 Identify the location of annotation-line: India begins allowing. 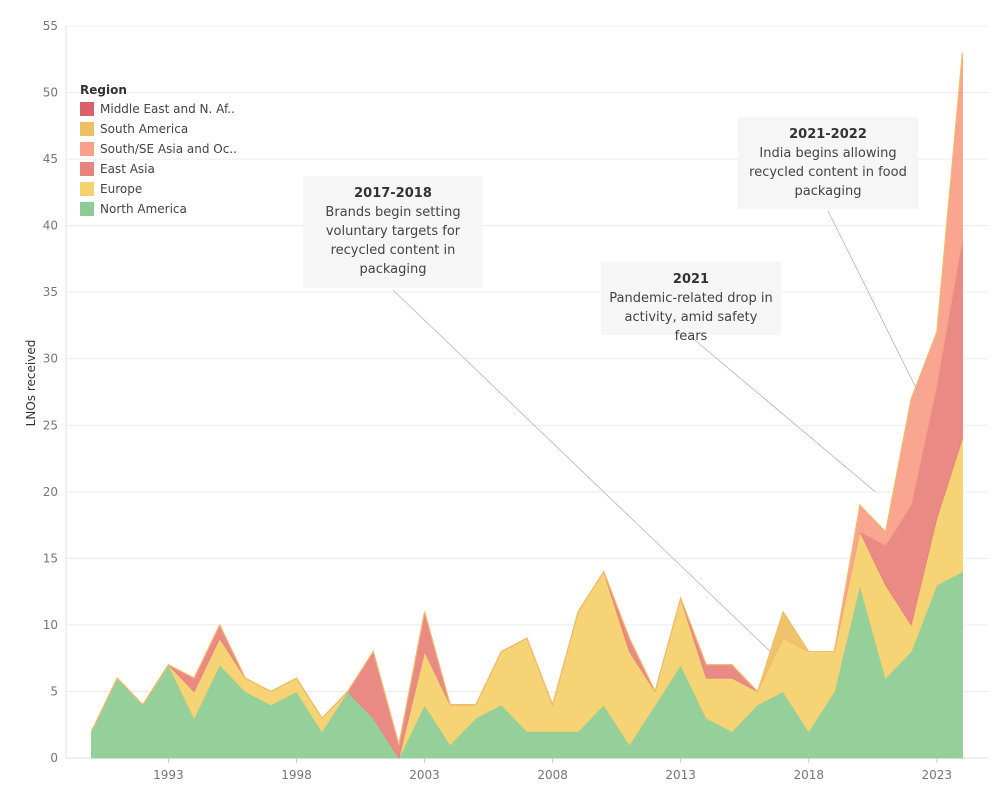
(828, 153).